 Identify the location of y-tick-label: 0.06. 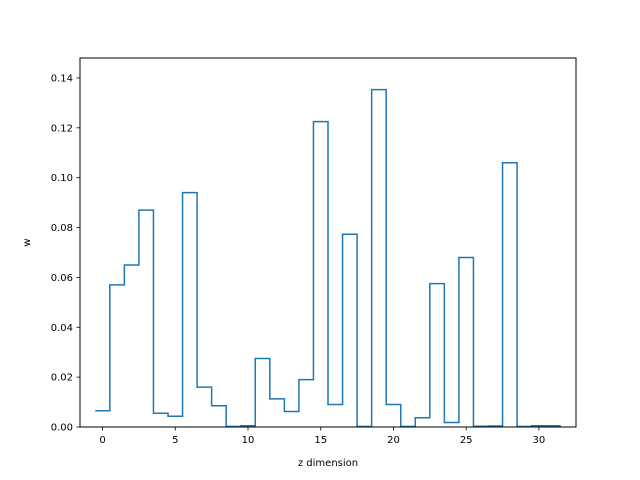
(62, 278).